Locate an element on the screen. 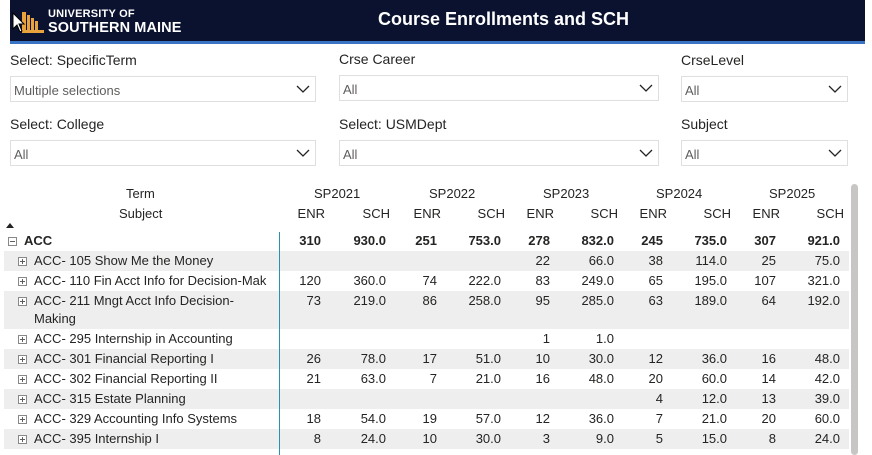  row-label: ACC- 315 Estate Planning is located at coordinates (110, 398).